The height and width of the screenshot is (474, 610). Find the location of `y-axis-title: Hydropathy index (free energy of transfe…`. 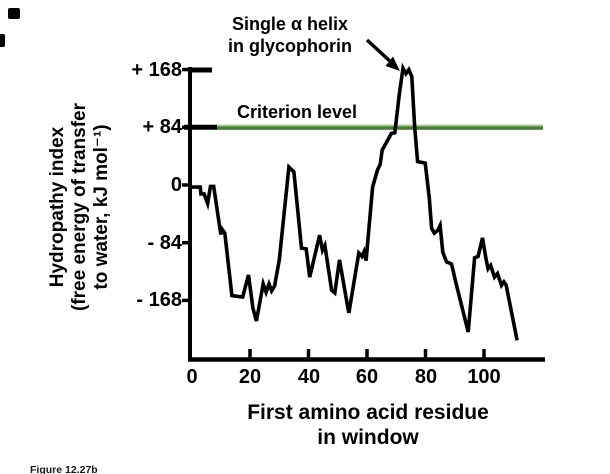

y-axis-title: Hydropathy index (free energy of transfe… is located at coordinates (80, 207).